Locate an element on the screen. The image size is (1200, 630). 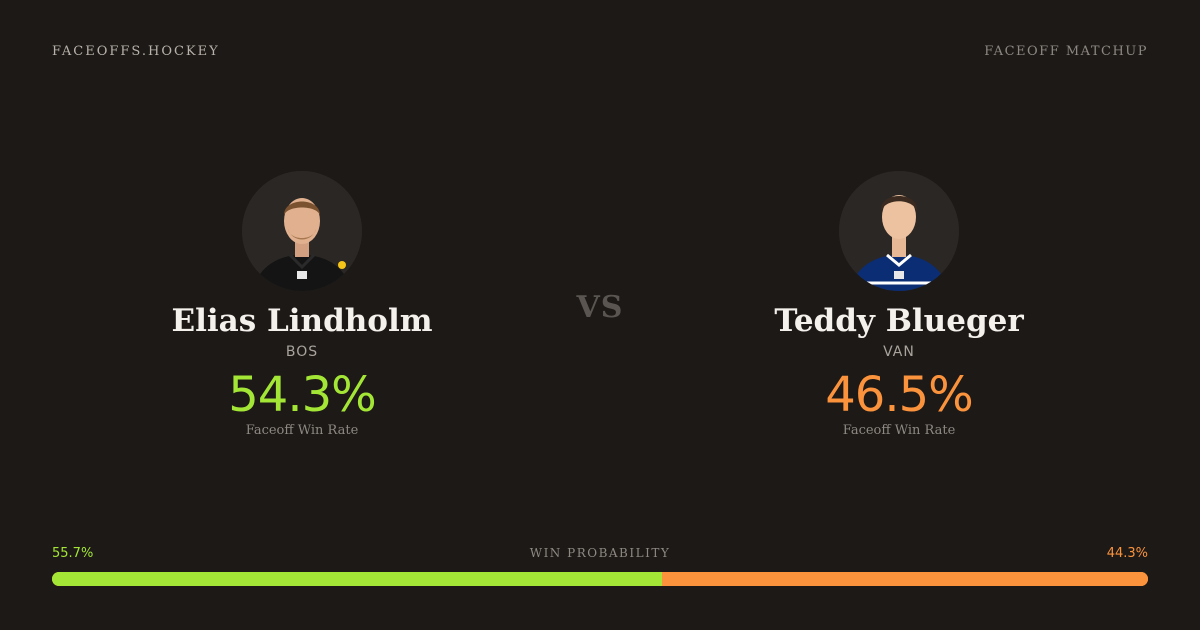
player-team-left: BOS is located at coordinates (302, 352).